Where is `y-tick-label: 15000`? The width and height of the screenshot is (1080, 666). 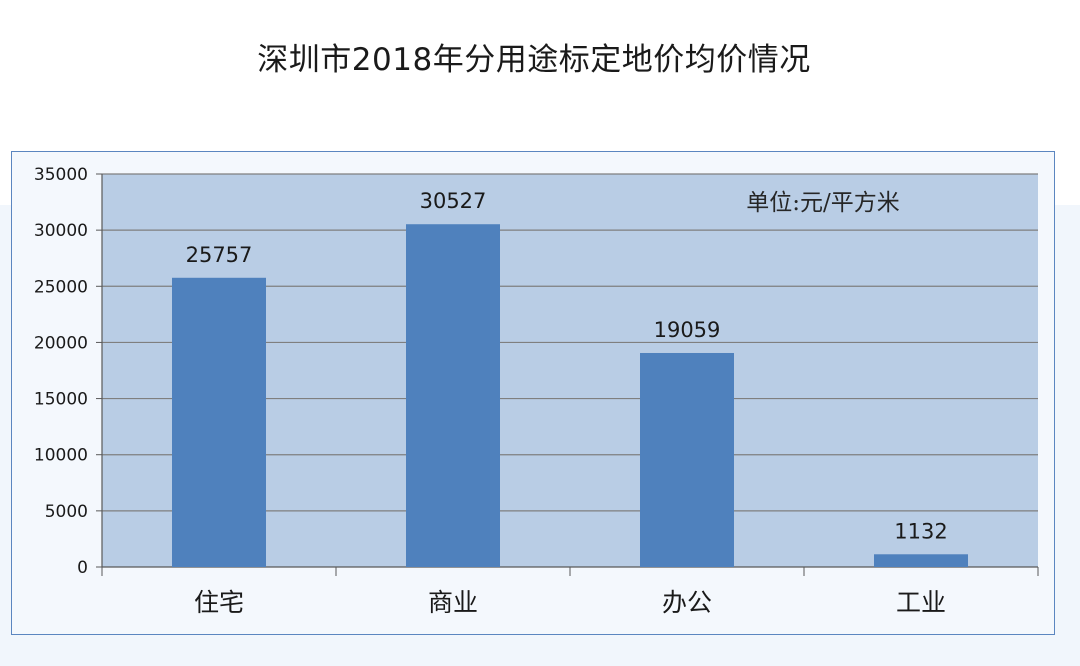 y-tick-label: 15000 is located at coordinates (61, 400).